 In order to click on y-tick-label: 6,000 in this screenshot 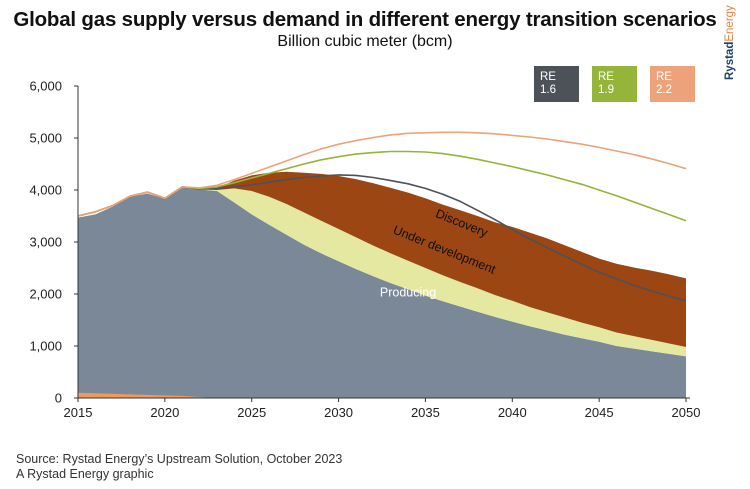, I will do `click(45, 86)`.